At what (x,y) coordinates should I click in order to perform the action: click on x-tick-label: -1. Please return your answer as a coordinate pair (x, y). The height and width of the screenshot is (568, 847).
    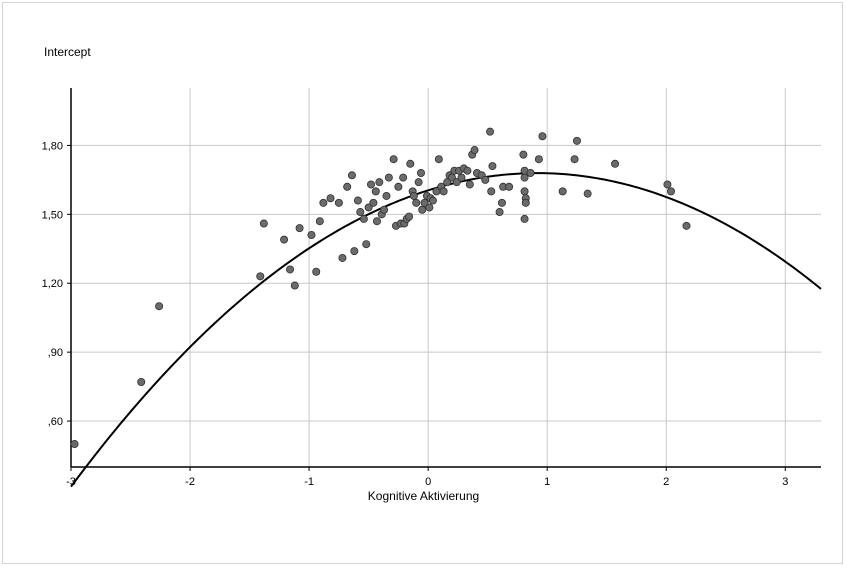
    Looking at the image, I should click on (309, 482).